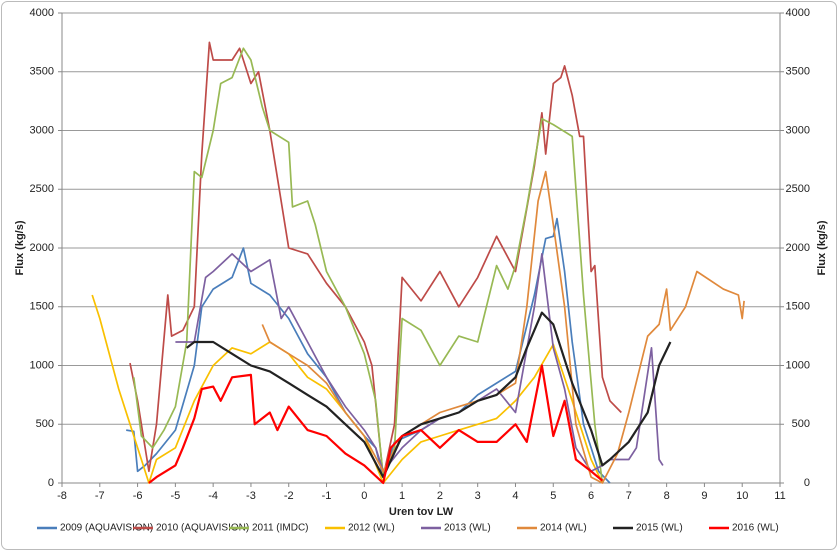 The image size is (838, 551). I want to click on x-tick-label: 8, so click(667, 496).